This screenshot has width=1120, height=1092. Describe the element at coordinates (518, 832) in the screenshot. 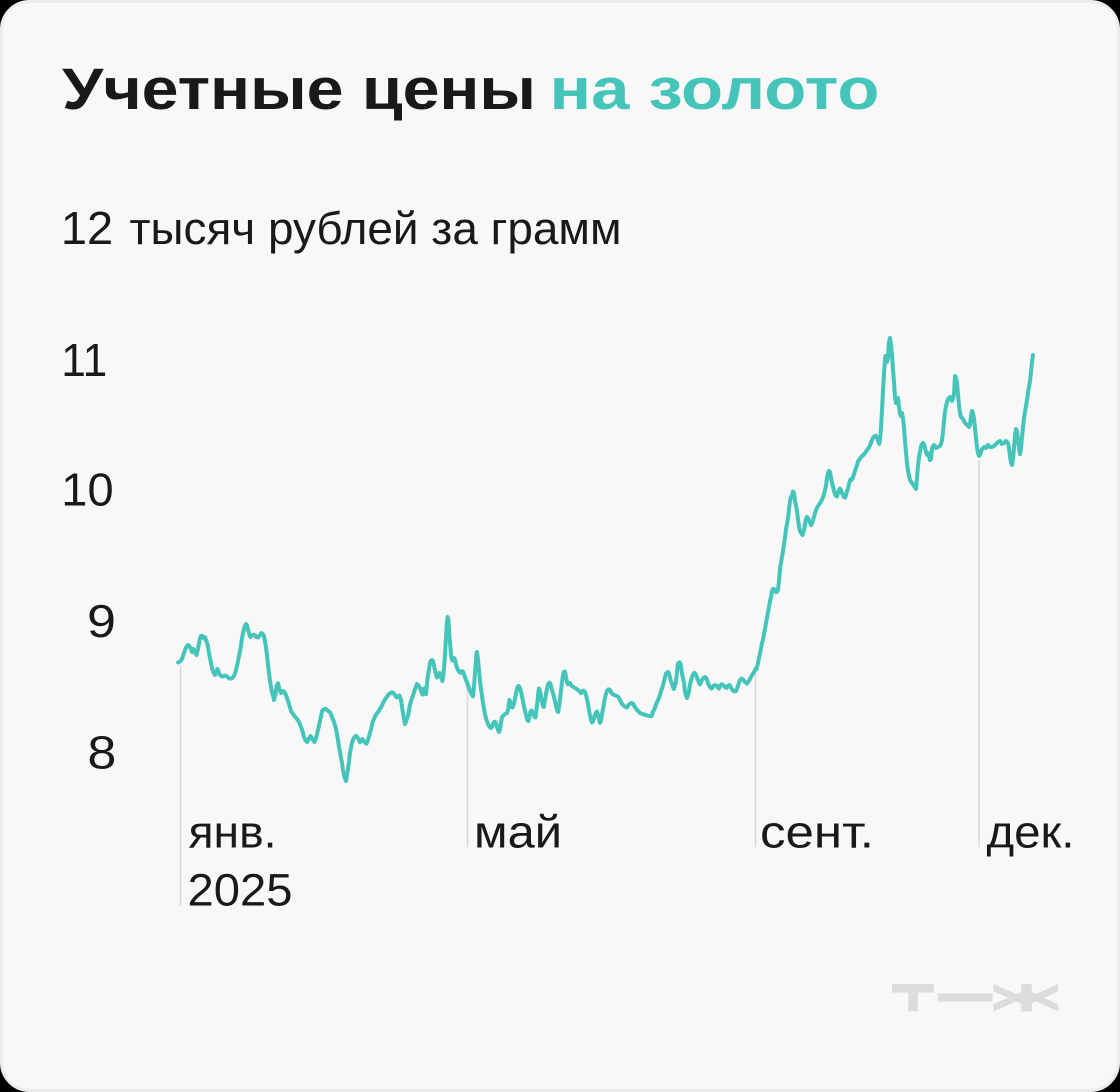

I see `svg-text: май` at that location.